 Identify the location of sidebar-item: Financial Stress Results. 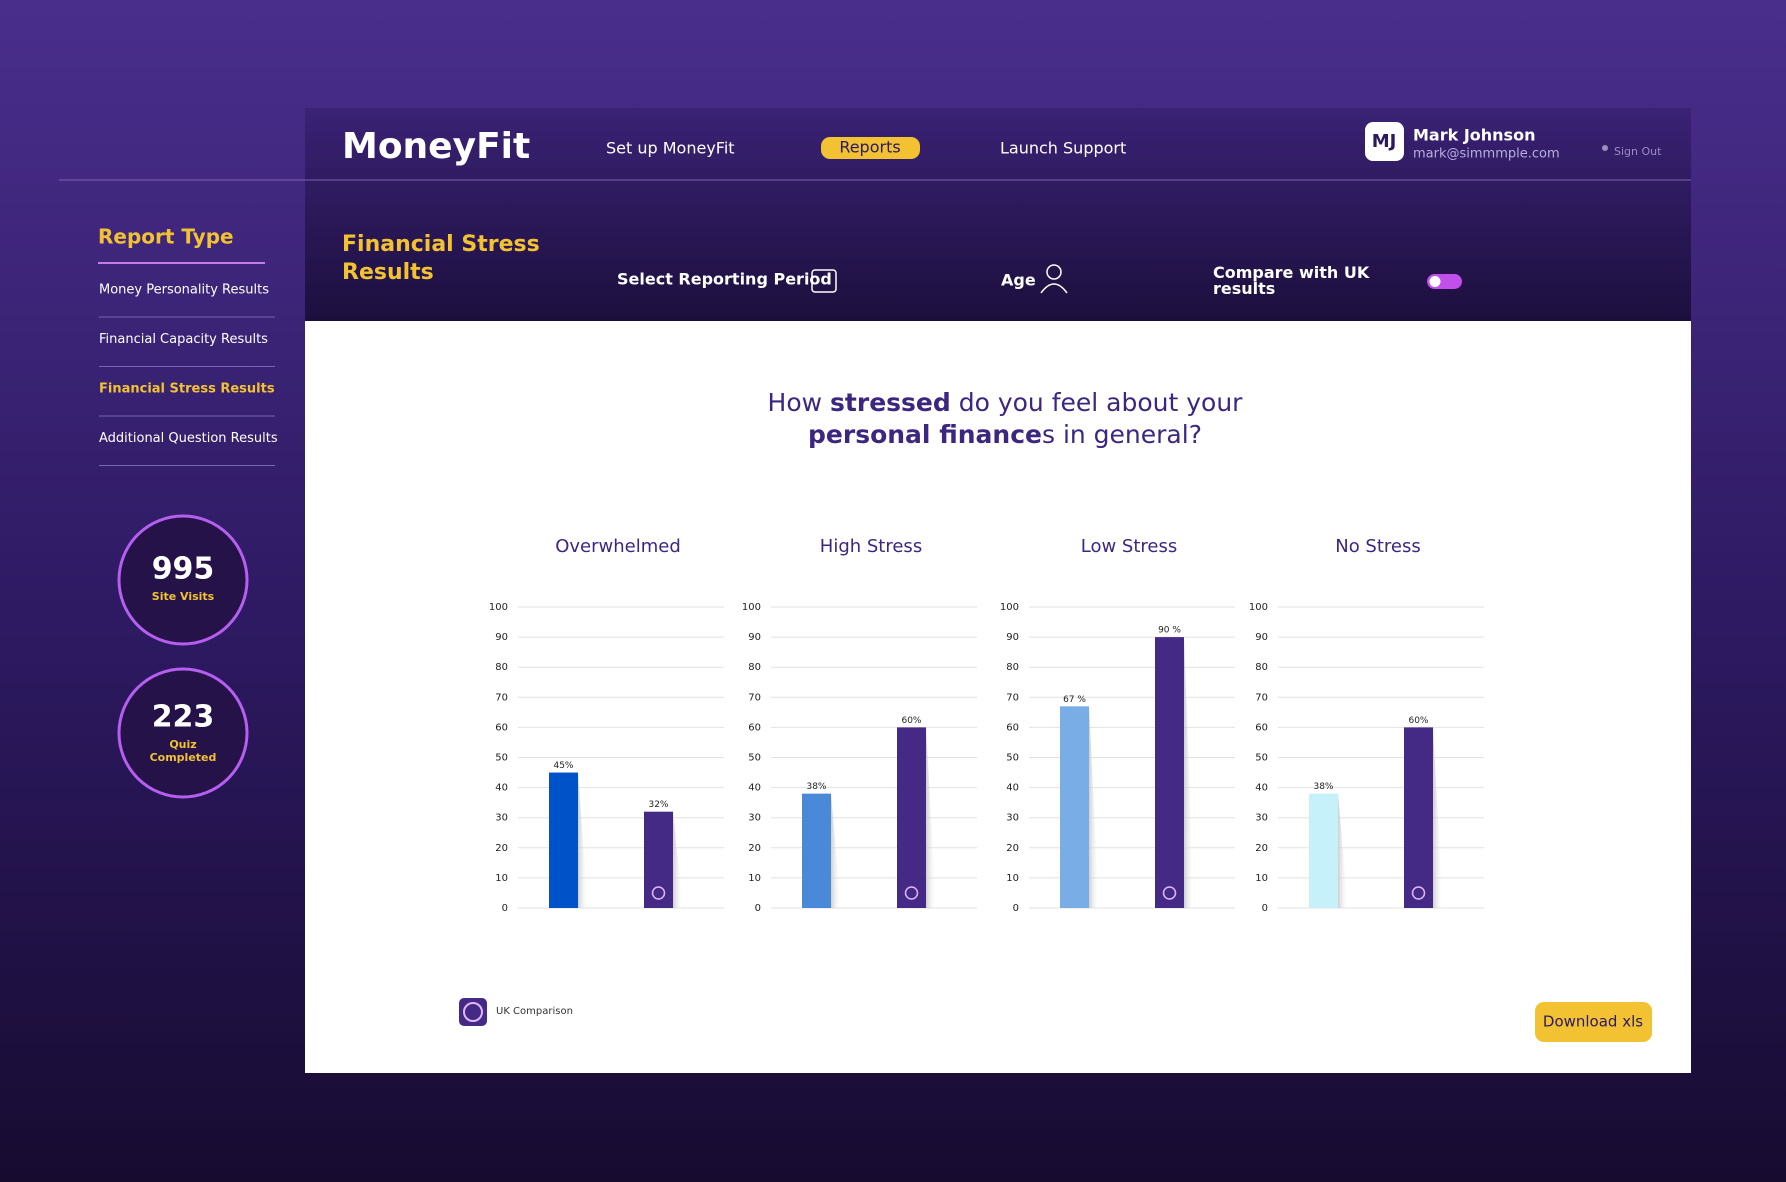
(187, 389).